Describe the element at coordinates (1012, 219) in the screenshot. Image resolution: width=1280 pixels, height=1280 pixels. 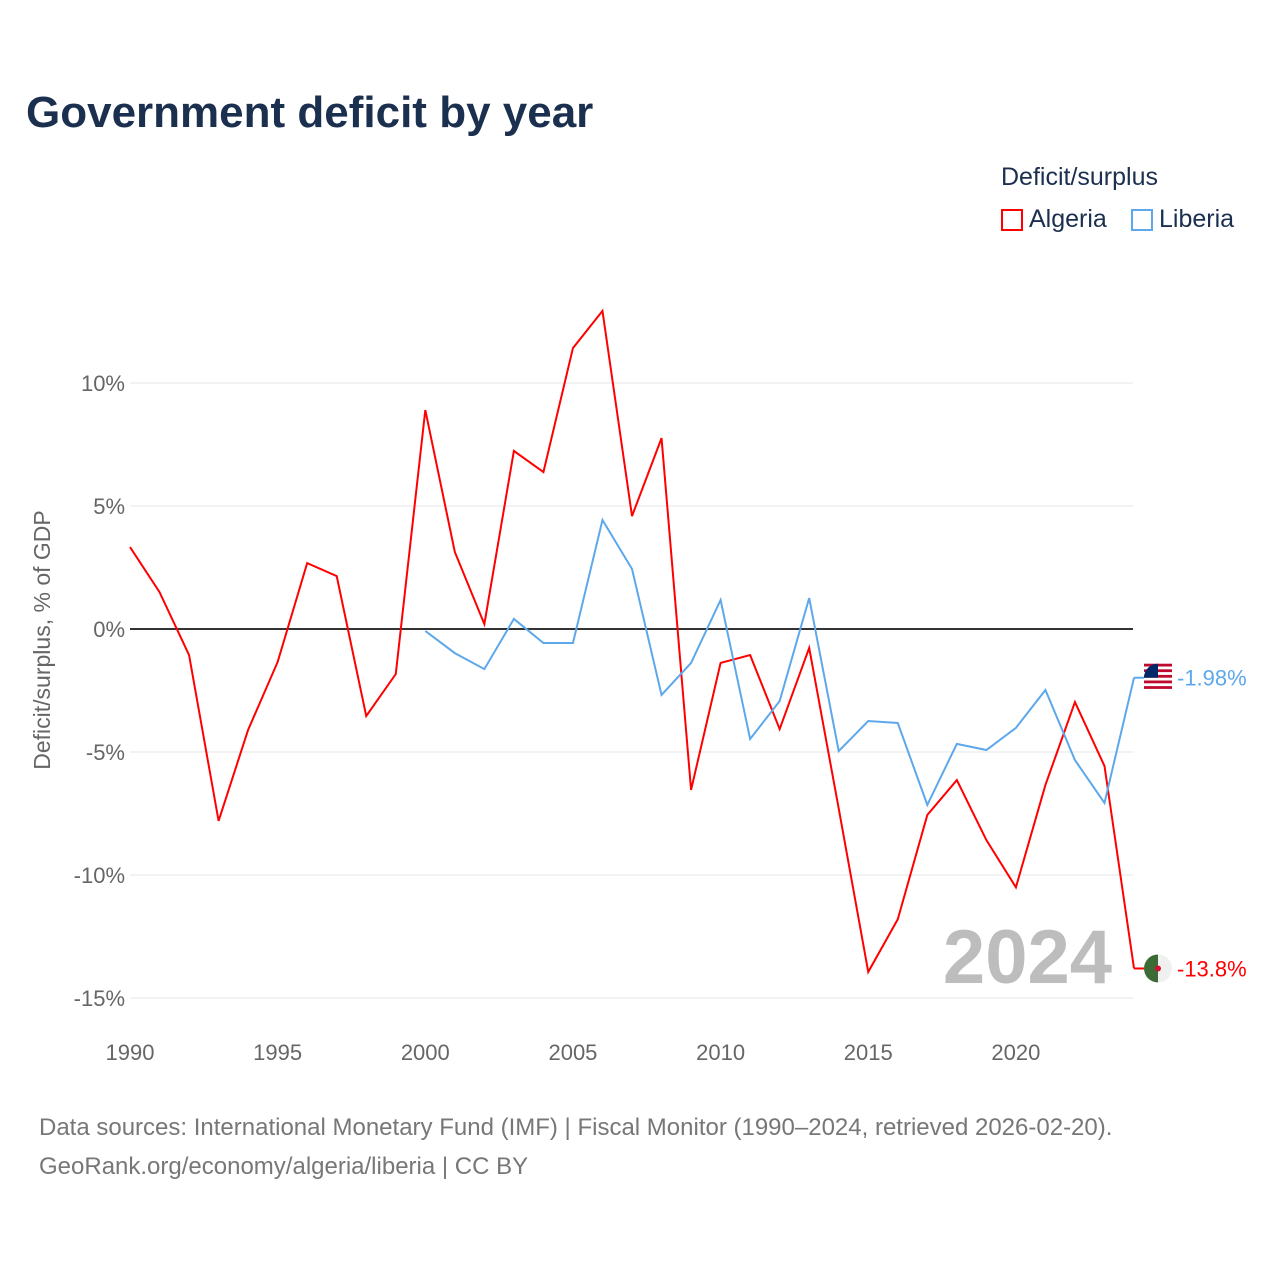
I see `legend-swatch-algeria` at that location.